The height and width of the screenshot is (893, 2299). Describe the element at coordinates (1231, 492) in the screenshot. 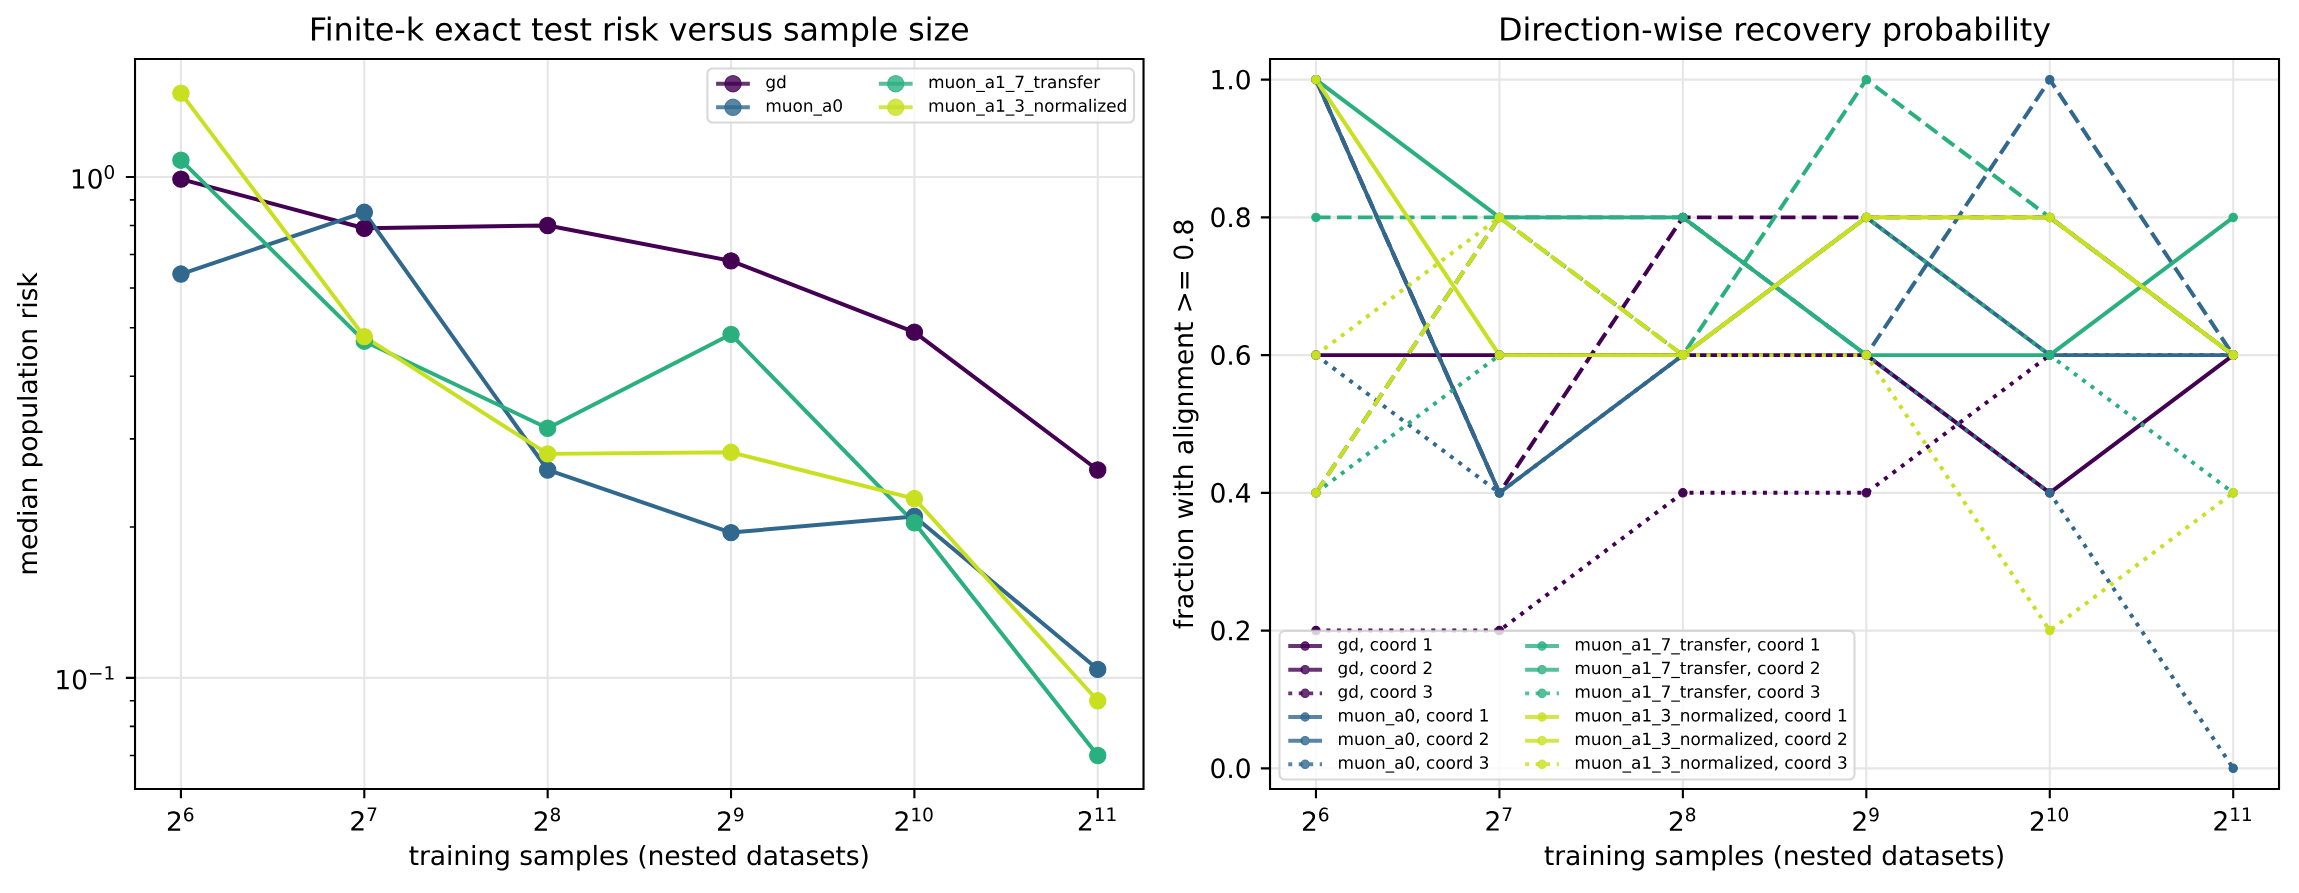

I see `y-tick-label: 0.4` at that location.